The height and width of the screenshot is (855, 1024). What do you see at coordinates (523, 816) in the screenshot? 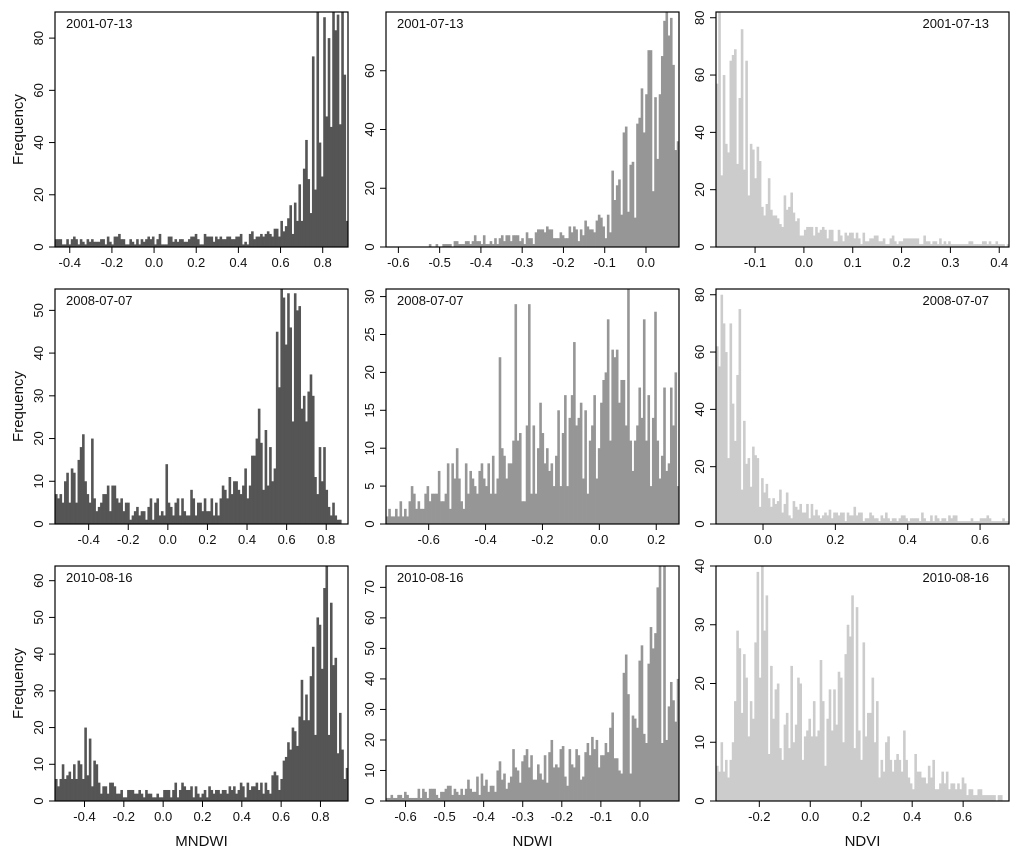
I see `x-tick-label: -0.3` at bounding box center [523, 816].